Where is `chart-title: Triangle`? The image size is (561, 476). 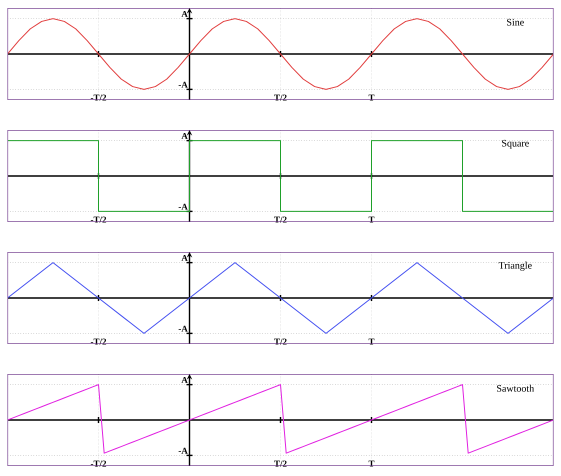
chart-title: Triangle is located at coordinates (515, 266).